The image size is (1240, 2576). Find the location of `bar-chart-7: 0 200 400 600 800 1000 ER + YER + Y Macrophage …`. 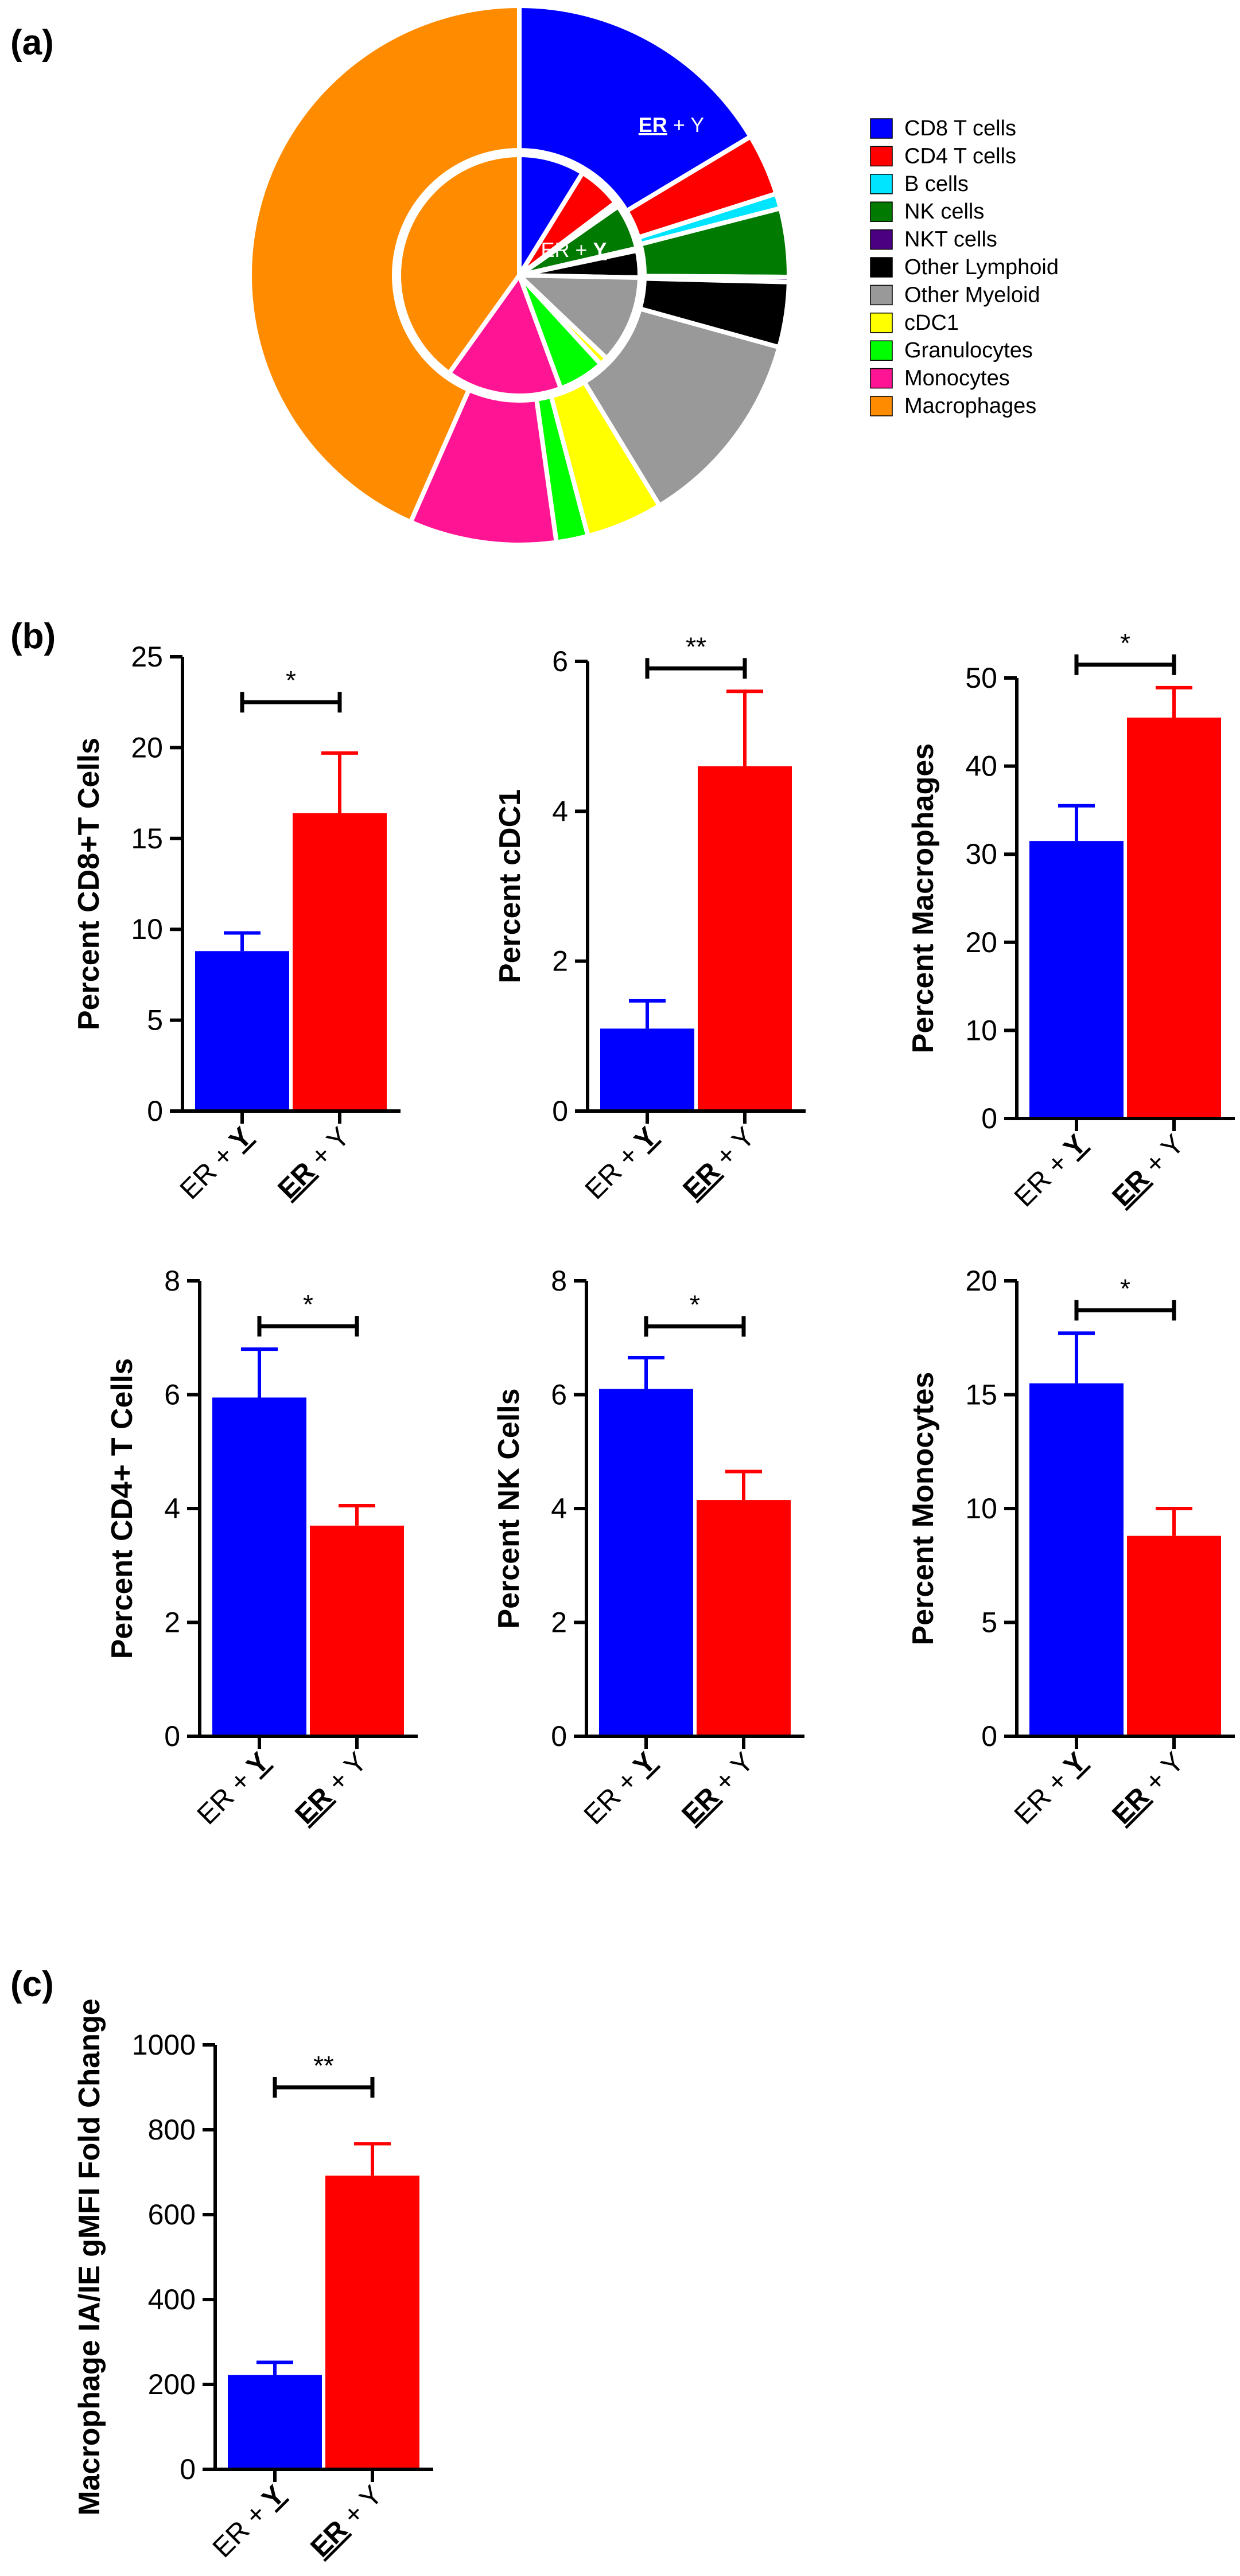

bar-chart-7: 0 200 400 600 800 1000 ER + YER + Y Macrophage … is located at coordinates (253, 2280).